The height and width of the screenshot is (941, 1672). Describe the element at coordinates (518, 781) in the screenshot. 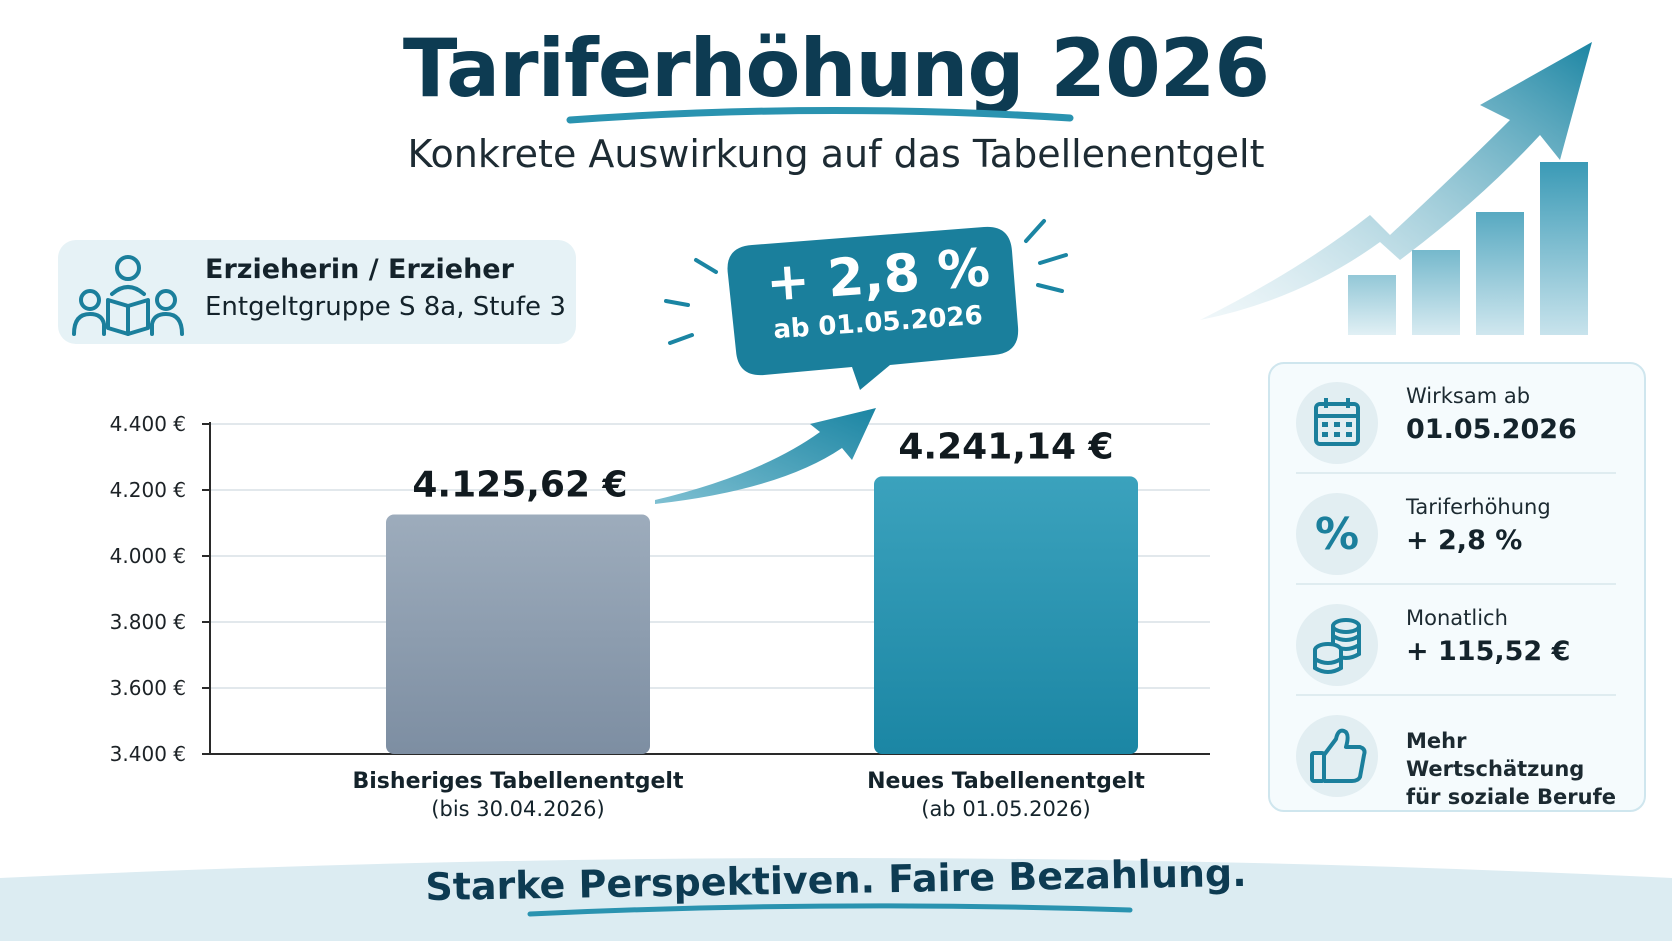

I see `x-category-label: Bisheriges Tabellenentgelt` at that location.